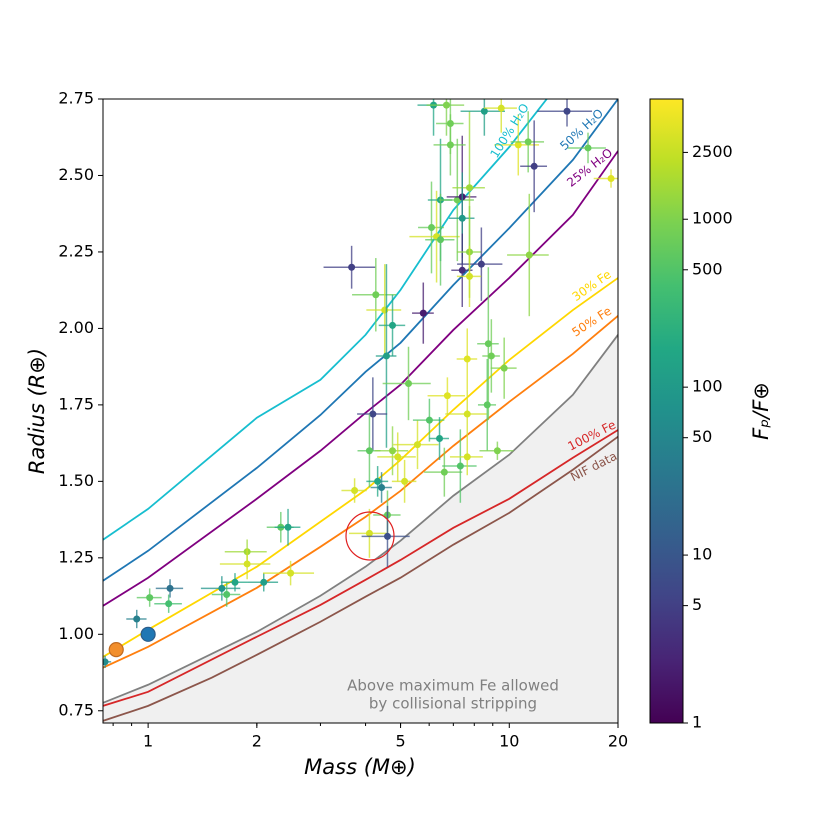  I want to click on y-tick-label: 1.75, so click(76, 403).